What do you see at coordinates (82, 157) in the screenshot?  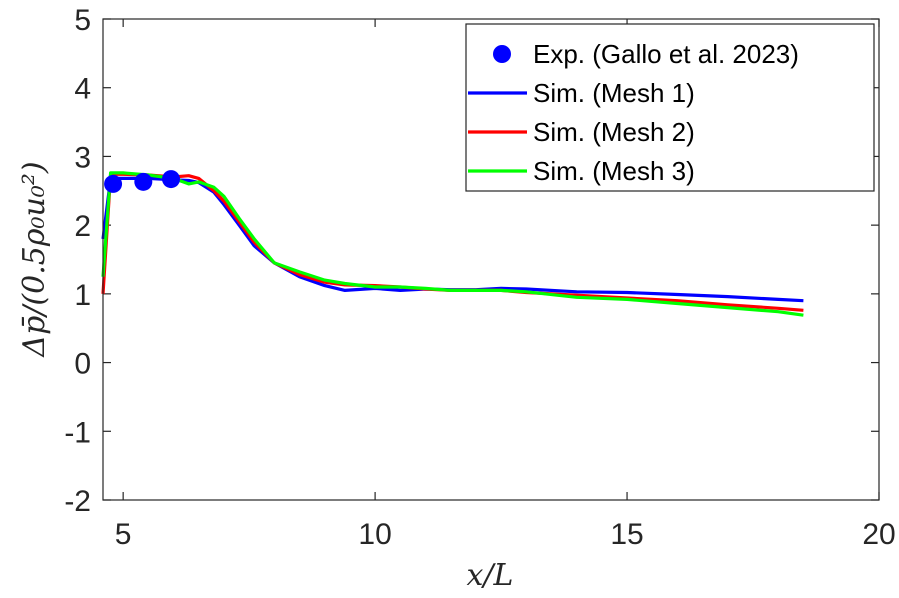 I see `y-tick-label: 3` at bounding box center [82, 157].